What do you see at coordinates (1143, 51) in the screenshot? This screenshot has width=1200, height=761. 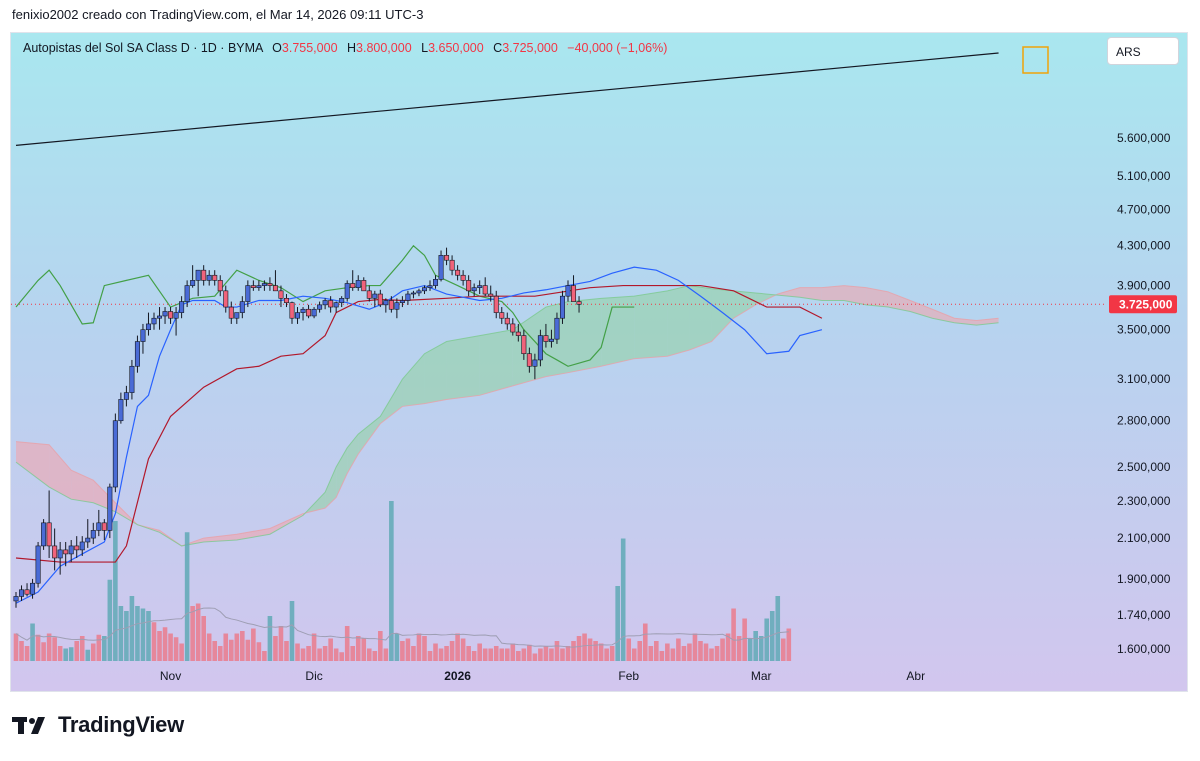 I see `currency-button: ARS` at bounding box center [1143, 51].